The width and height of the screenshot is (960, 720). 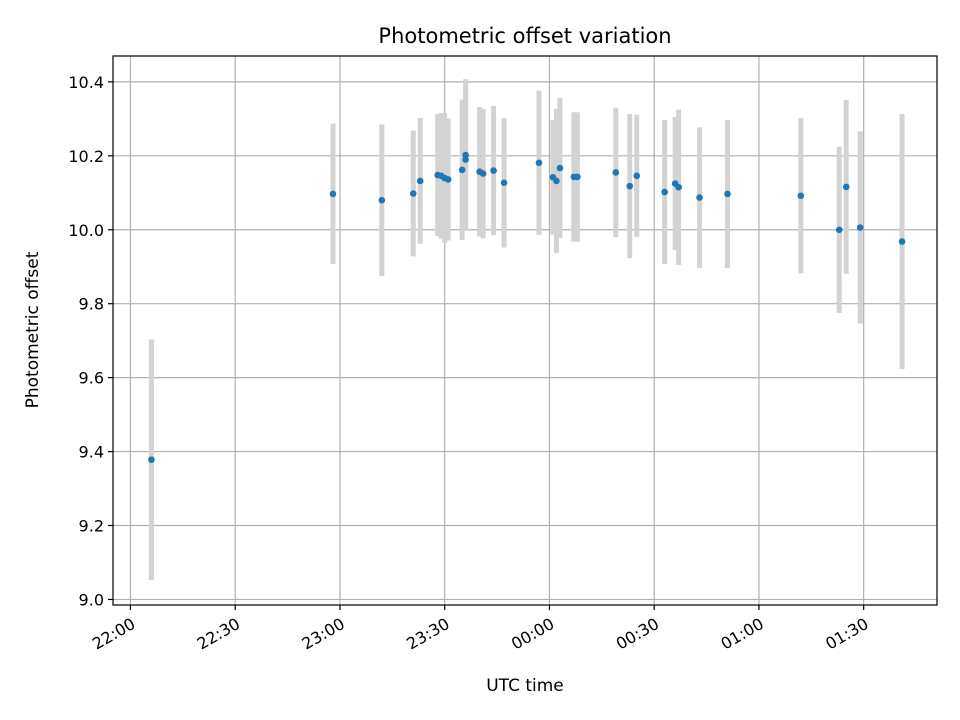 What do you see at coordinates (86, 156) in the screenshot?
I see `y-tick-label: 10.2` at bounding box center [86, 156].